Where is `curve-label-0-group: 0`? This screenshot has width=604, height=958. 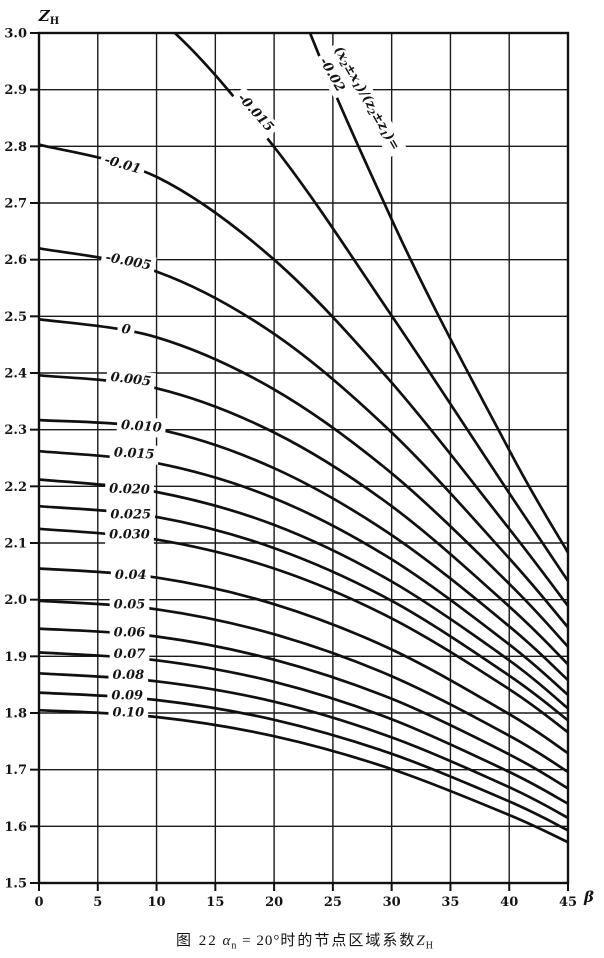 curve-label-0-group: 0 is located at coordinates (126, 330).